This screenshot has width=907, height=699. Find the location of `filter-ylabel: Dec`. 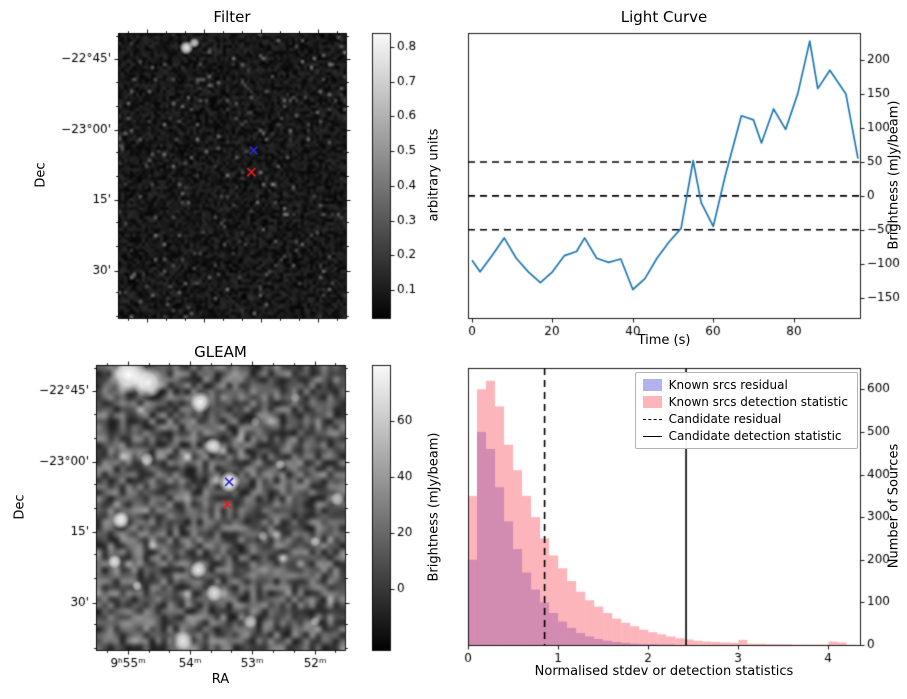

filter-ylabel: Dec is located at coordinates (41, 175).